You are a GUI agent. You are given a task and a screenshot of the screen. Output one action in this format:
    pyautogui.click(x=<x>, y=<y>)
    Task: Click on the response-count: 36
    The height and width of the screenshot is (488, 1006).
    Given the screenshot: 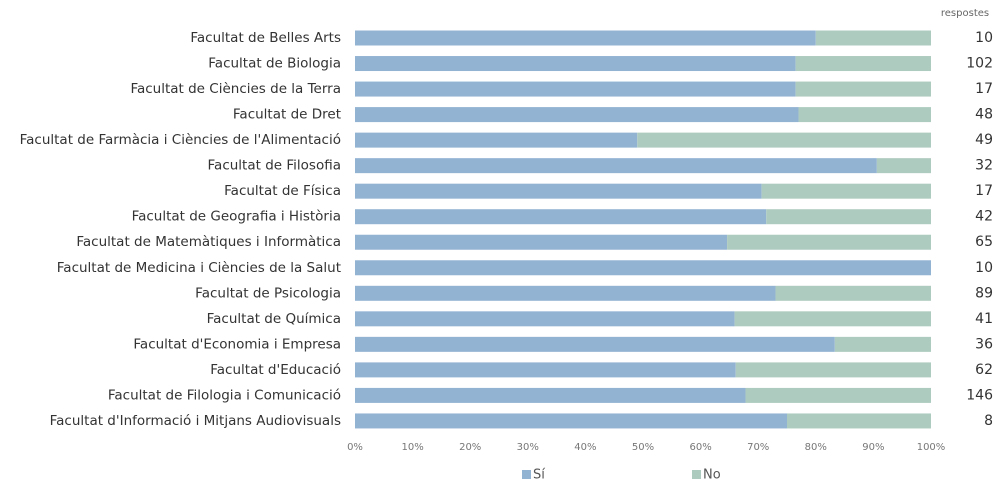 What is the action you would take?
    pyautogui.click(x=984, y=344)
    